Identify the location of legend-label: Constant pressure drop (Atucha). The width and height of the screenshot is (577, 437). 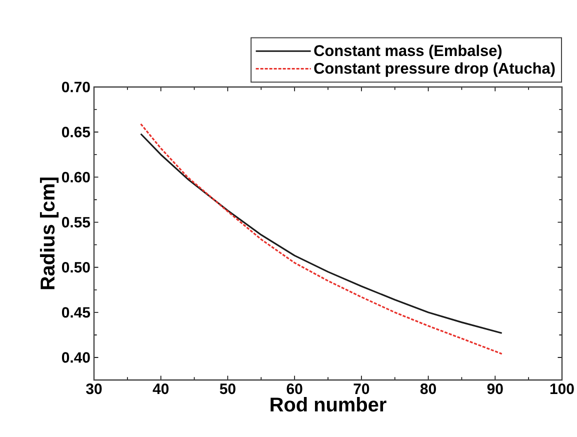
(434, 69).